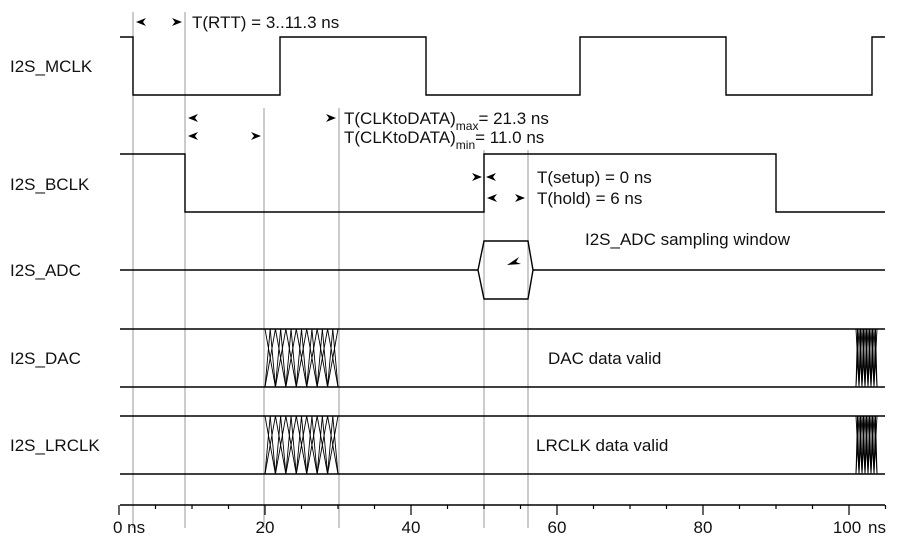 This screenshot has height=541, width=905. What do you see at coordinates (491, 177) in the screenshot?
I see `setup-arrow-left` at bounding box center [491, 177].